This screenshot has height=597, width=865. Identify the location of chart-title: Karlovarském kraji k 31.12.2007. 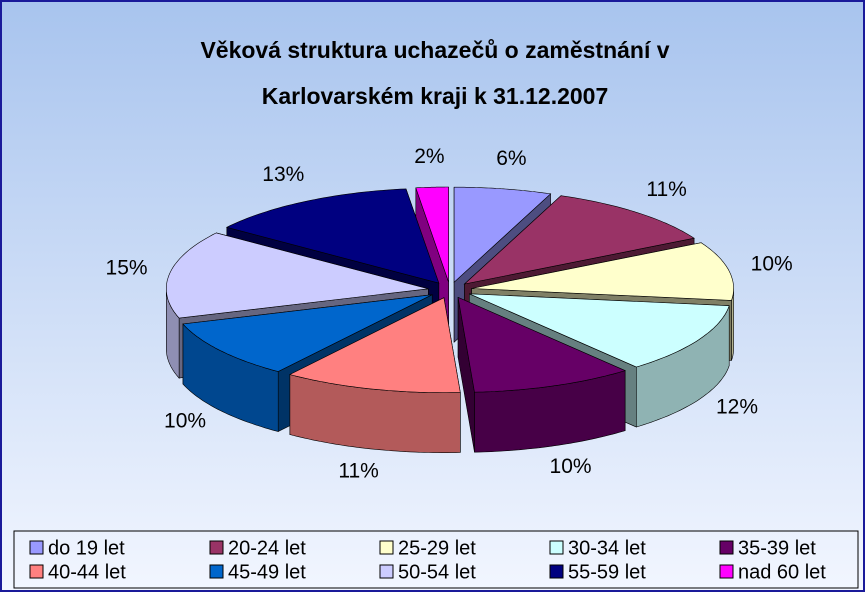
(435, 96).